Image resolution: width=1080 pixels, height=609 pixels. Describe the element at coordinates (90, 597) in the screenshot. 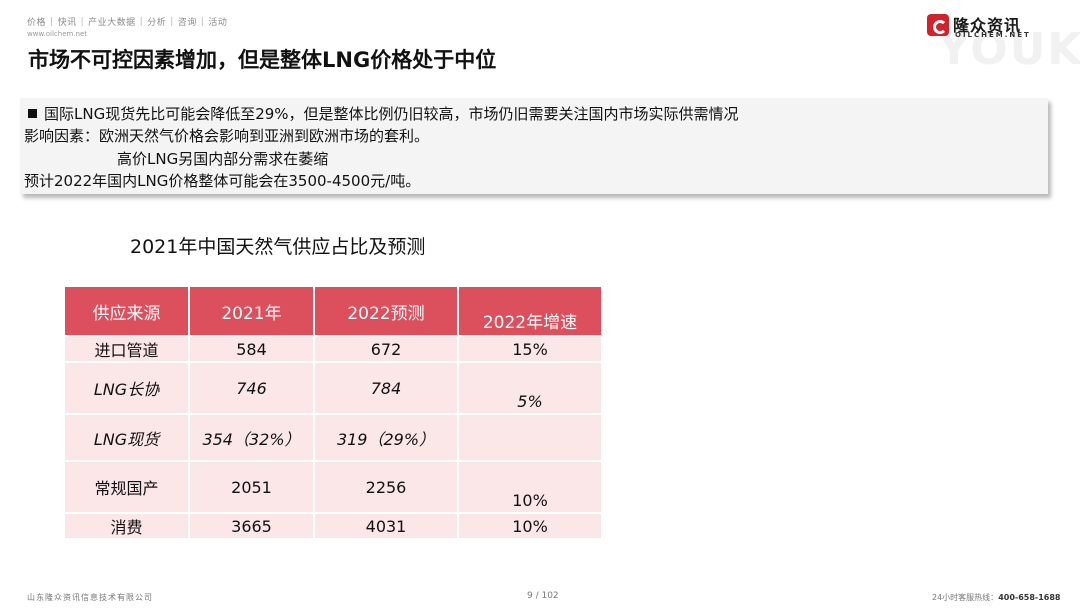

I see `footer-company: 山东隆众资讯信息技术有限公司` at that location.